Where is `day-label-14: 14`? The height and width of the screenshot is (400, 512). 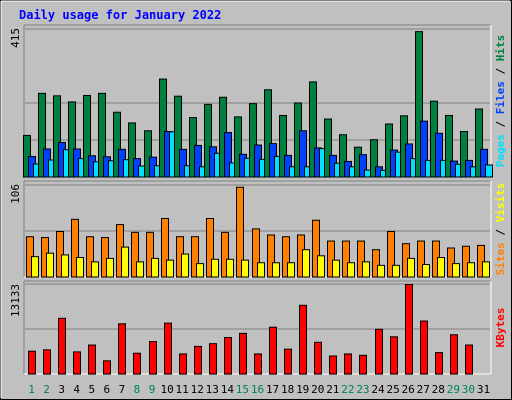 day-label-14: 14 is located at coordinates (228, 389).